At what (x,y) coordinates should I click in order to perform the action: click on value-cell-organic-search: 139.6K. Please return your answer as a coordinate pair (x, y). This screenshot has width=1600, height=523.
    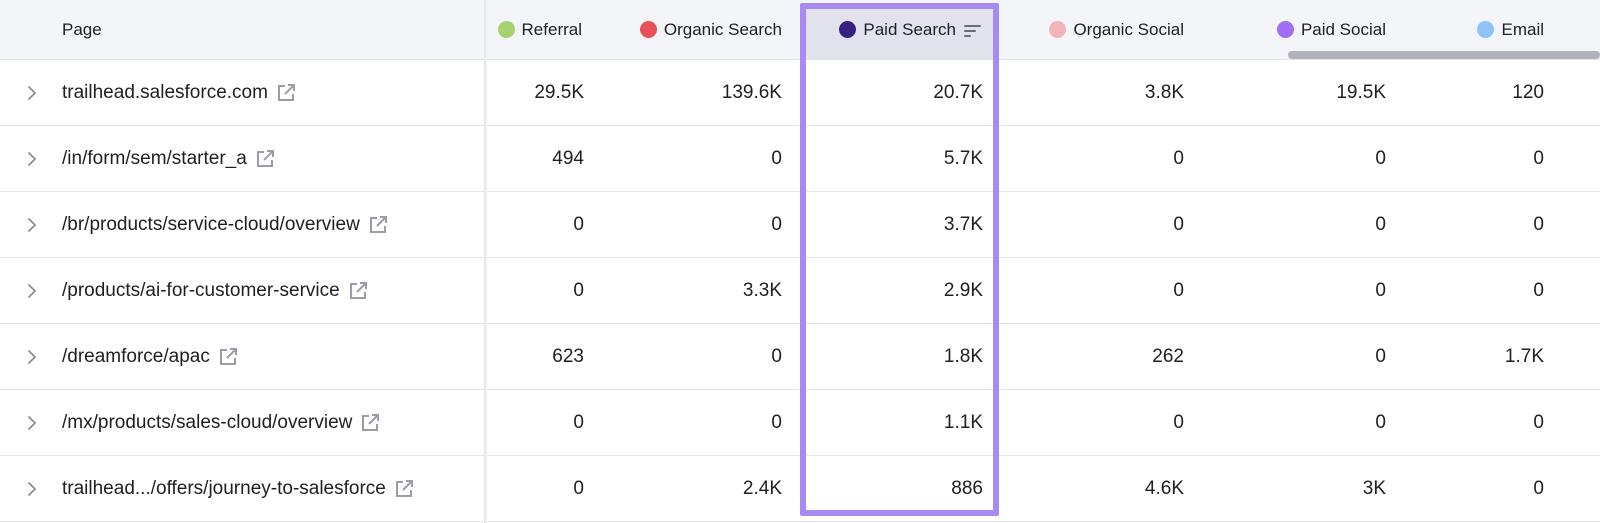
    Looking at the image, I should click on (751, 92).